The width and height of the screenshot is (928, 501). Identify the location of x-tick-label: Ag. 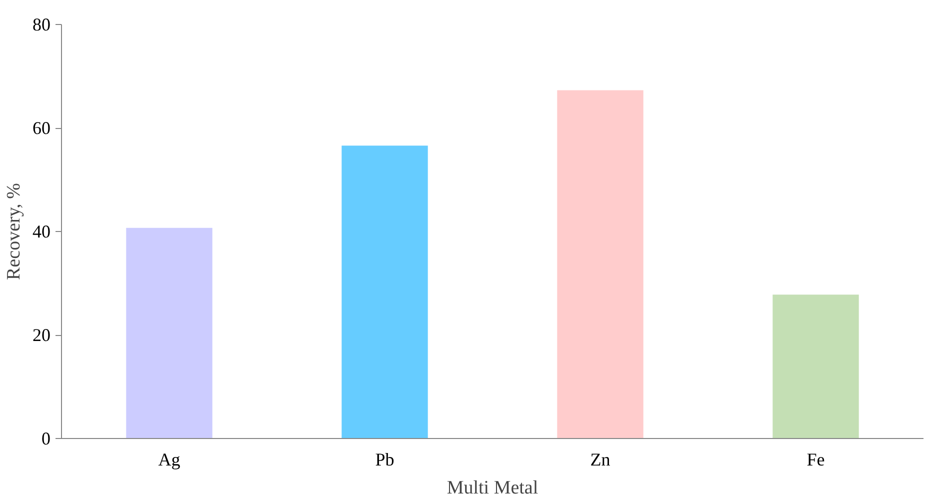
(169, 460).